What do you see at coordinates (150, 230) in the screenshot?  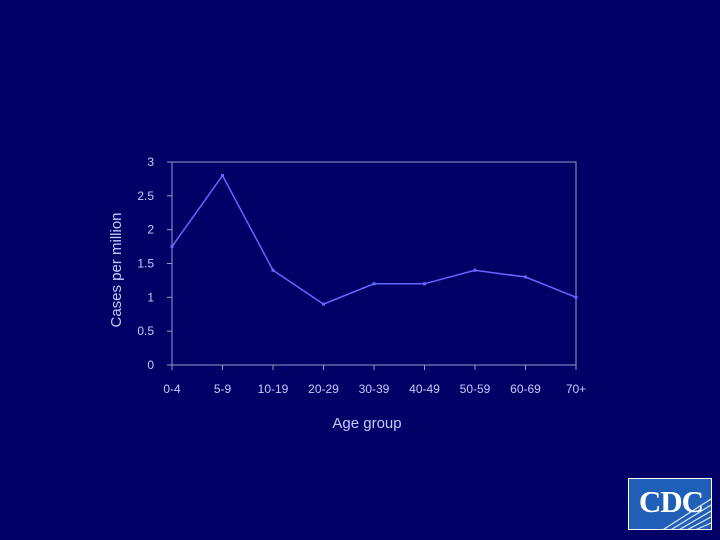 I see `y-tick-label: 2` at bounding box center [150, 230].